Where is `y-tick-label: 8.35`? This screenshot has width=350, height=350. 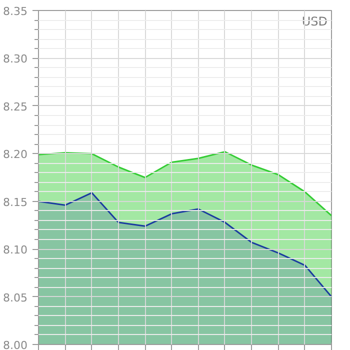 y-tick-label: 8.35 is located at coordinates (15, 11).